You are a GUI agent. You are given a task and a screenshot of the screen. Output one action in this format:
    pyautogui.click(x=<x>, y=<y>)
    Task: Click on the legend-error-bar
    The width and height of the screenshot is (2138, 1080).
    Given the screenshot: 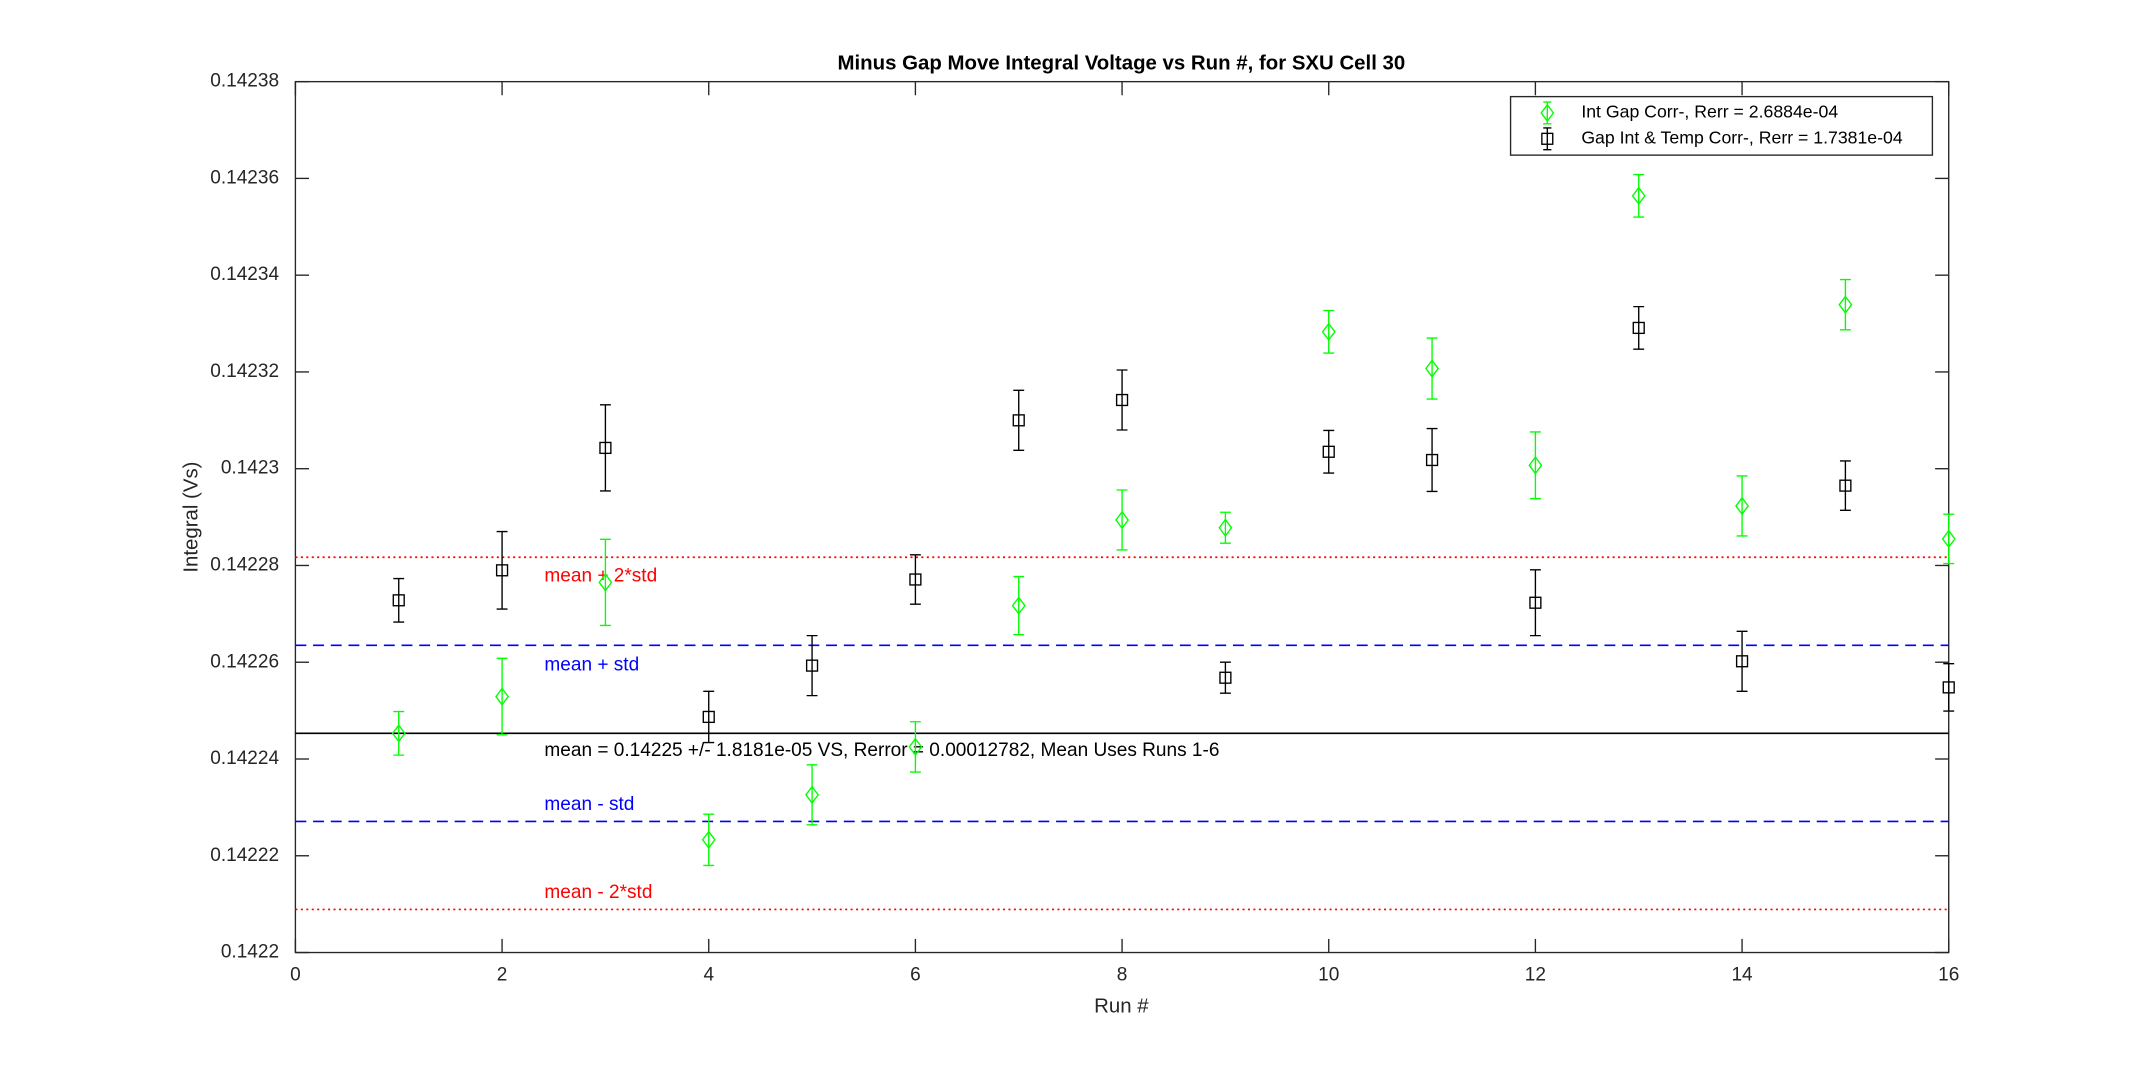 What is the action you would take?
    pyautogui.click(x=1547, y=139)
    